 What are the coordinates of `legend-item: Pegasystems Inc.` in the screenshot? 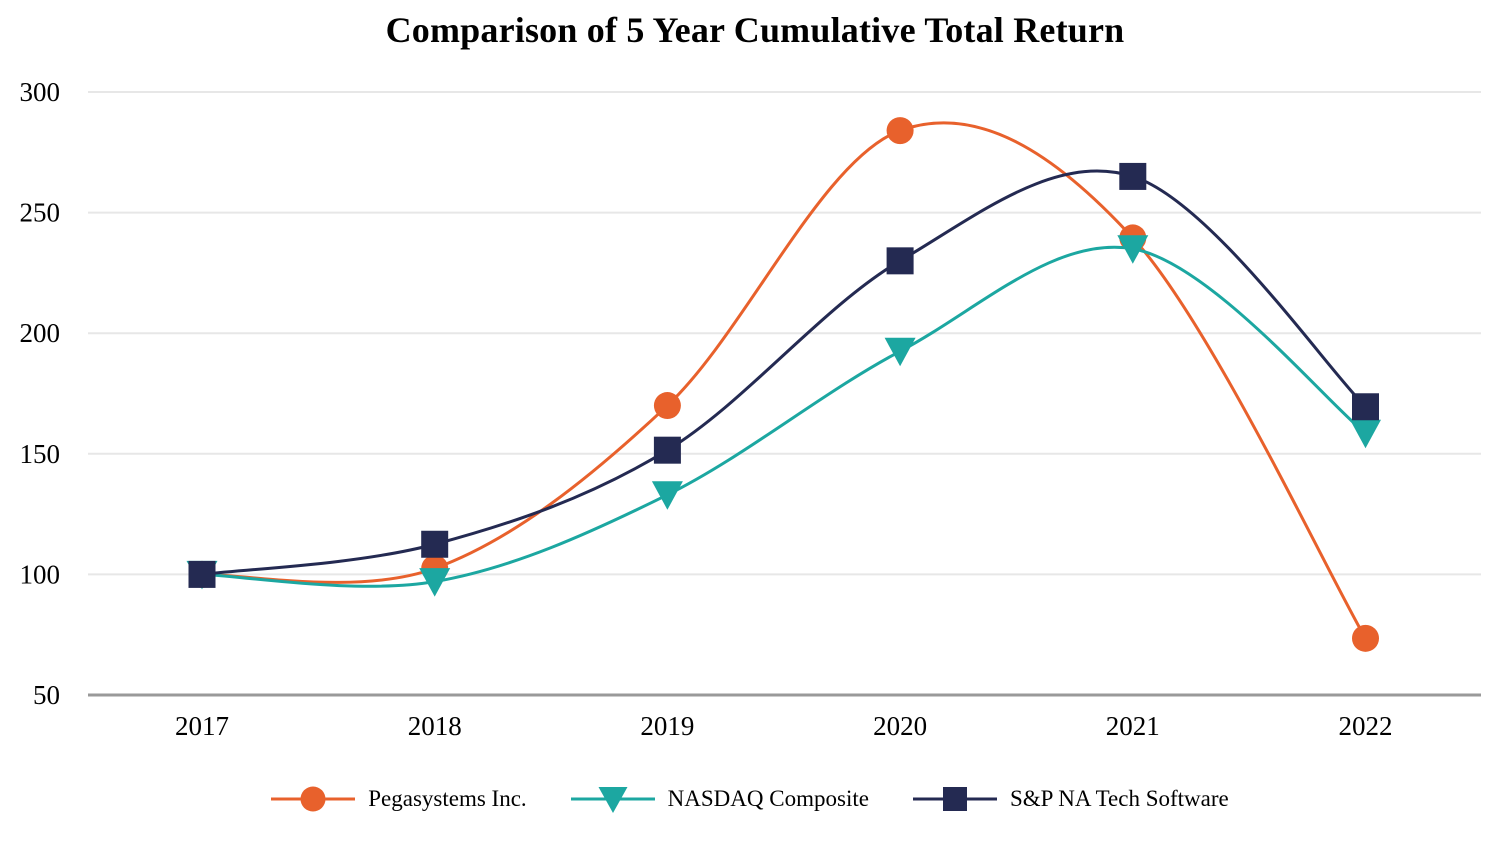 It's located at (399, 799).